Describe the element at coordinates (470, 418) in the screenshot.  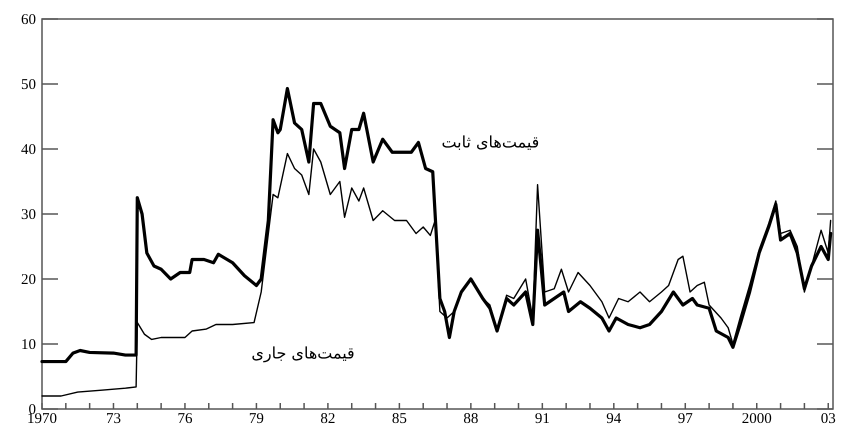
I see `x-tick-label: 88` at that location.